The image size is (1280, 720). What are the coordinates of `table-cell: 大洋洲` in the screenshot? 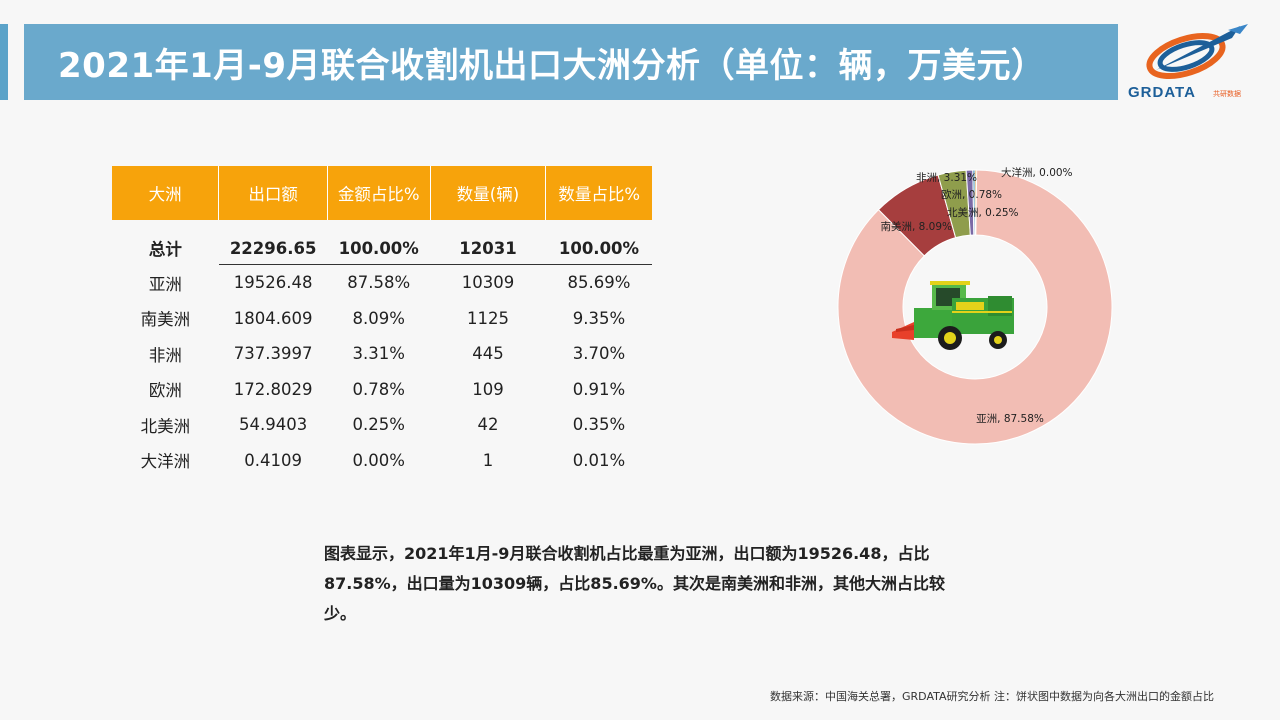 It's located at (165, 462).